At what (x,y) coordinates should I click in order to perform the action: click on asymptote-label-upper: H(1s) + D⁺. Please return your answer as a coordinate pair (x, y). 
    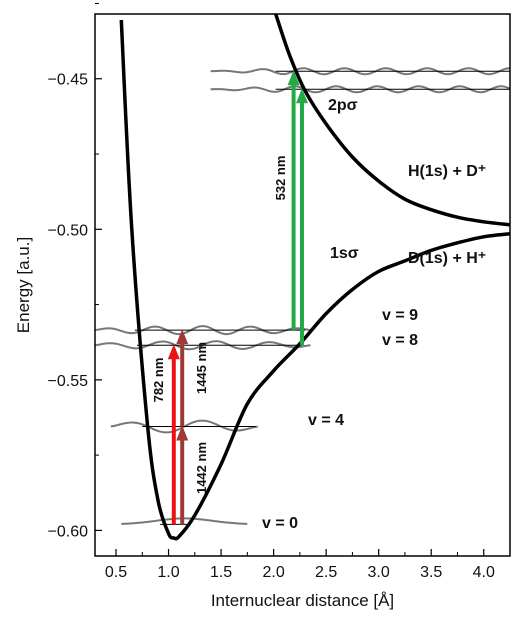
    Looking at the image, I should click on (447, 171).